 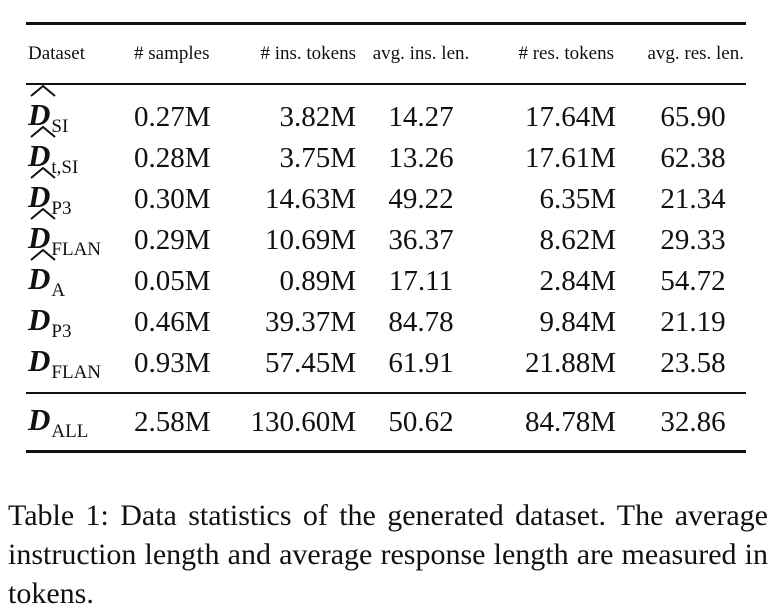 What do you see at coordinates (56, 53) in the screenshot?
I see `header-dataset: Dataset` at bounding box center [56, 53].